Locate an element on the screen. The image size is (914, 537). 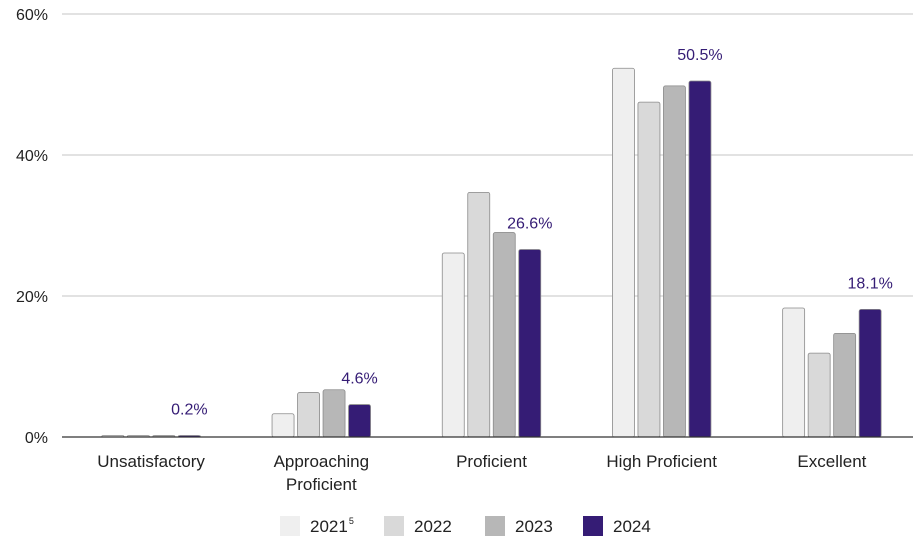
legend-swatch-2022 is located at coordinates (394, 526).